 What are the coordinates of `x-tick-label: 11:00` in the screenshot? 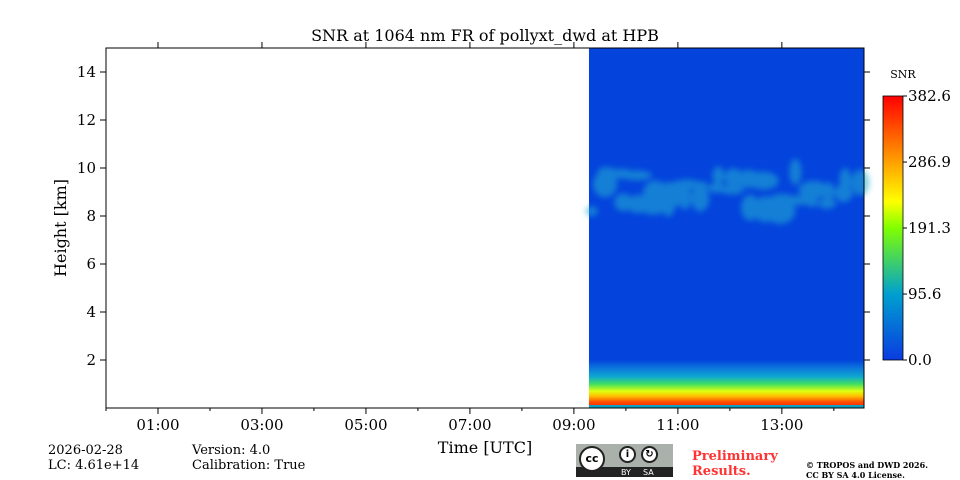 It's located at (677, 425).